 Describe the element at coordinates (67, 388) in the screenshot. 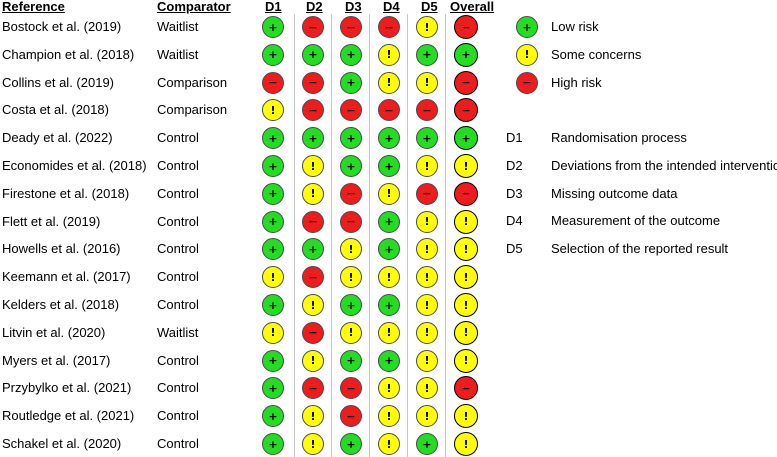

I see `study-reference: Przybylko et al. (2021)` at that location.